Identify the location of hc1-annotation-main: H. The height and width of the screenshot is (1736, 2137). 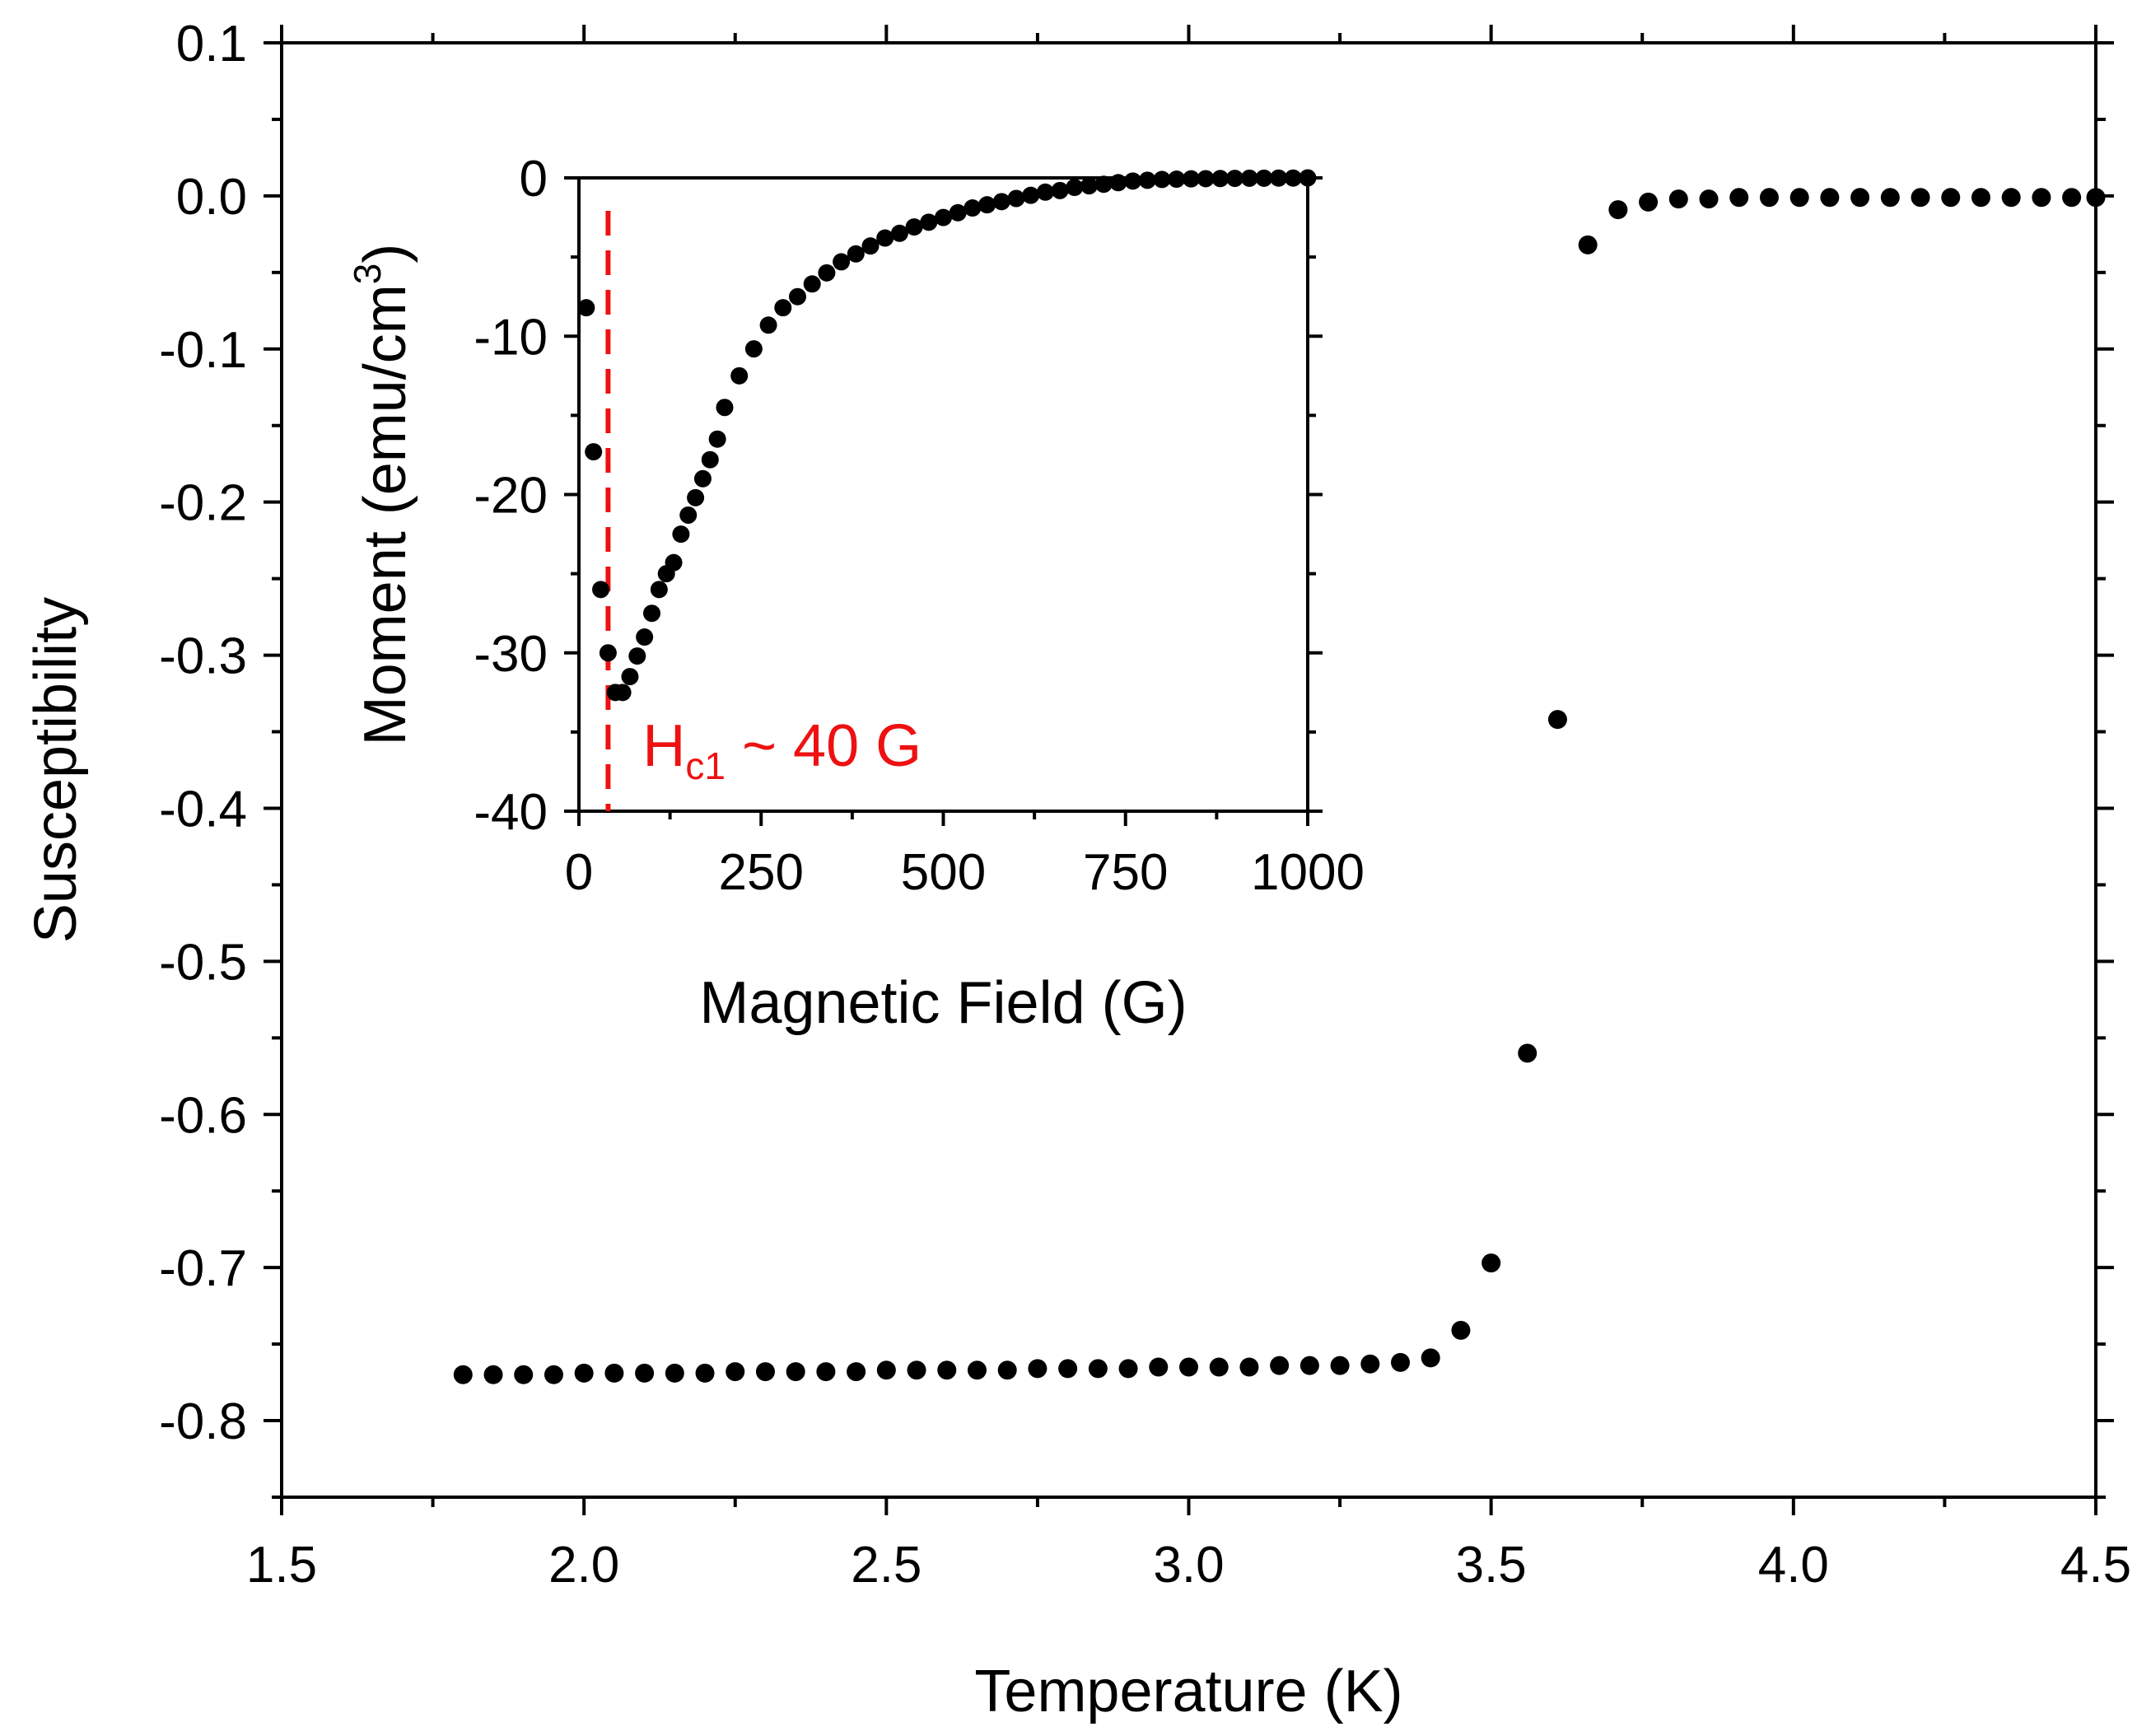
(663, 746).